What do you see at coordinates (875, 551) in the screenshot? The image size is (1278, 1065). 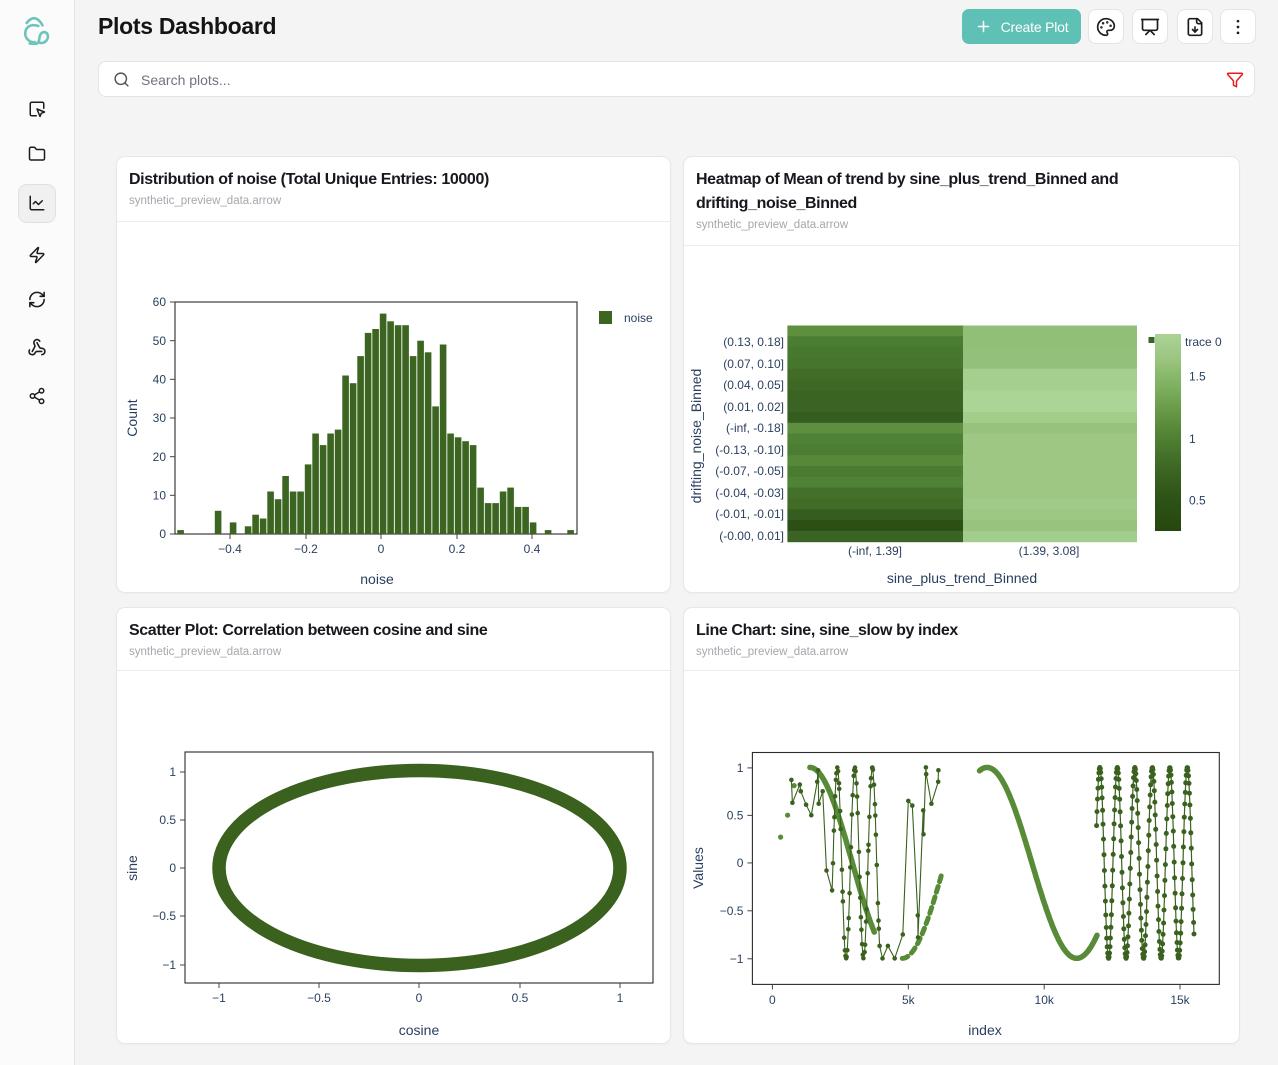 I see `svg-text: (-inf, 1.39]` at bounding box center [875, 551].